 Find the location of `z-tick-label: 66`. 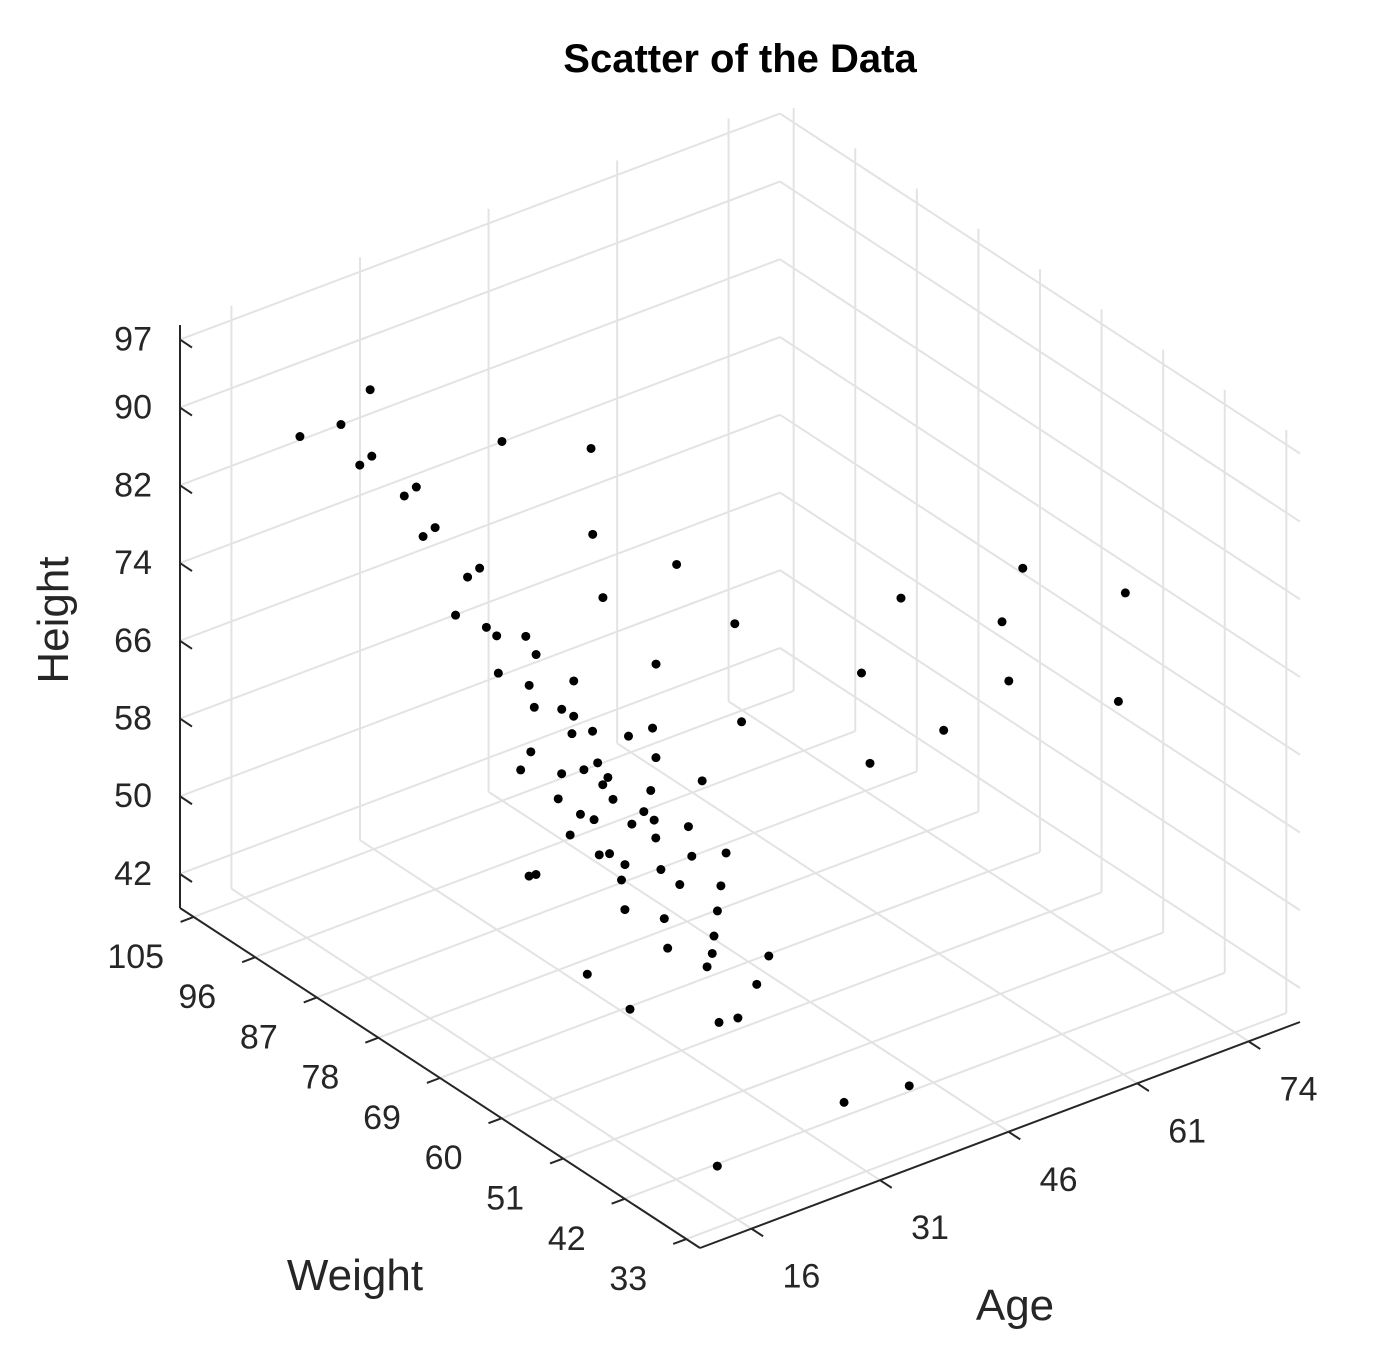

z-tick-label: 66 is located at coordinates (133, 641).